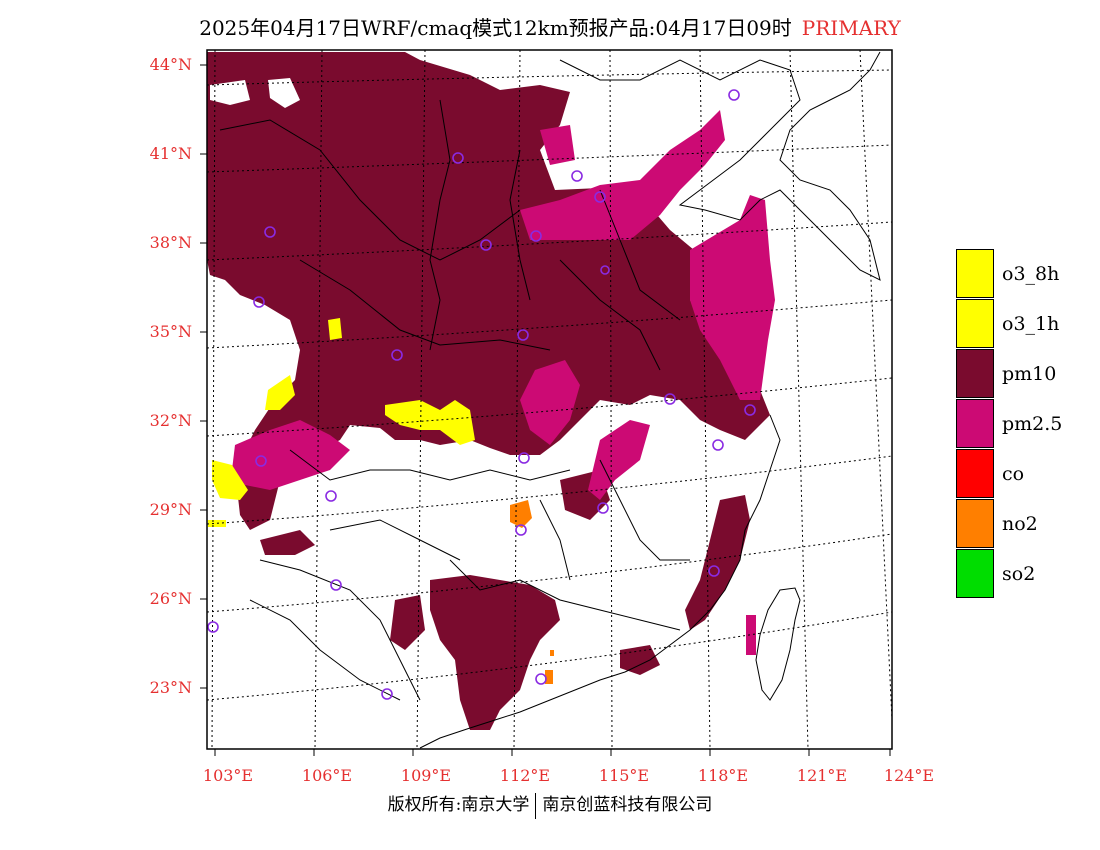 This screenshot has width=1100, height=850. I want to click on pm10-region-fujian, so click(717, 562).